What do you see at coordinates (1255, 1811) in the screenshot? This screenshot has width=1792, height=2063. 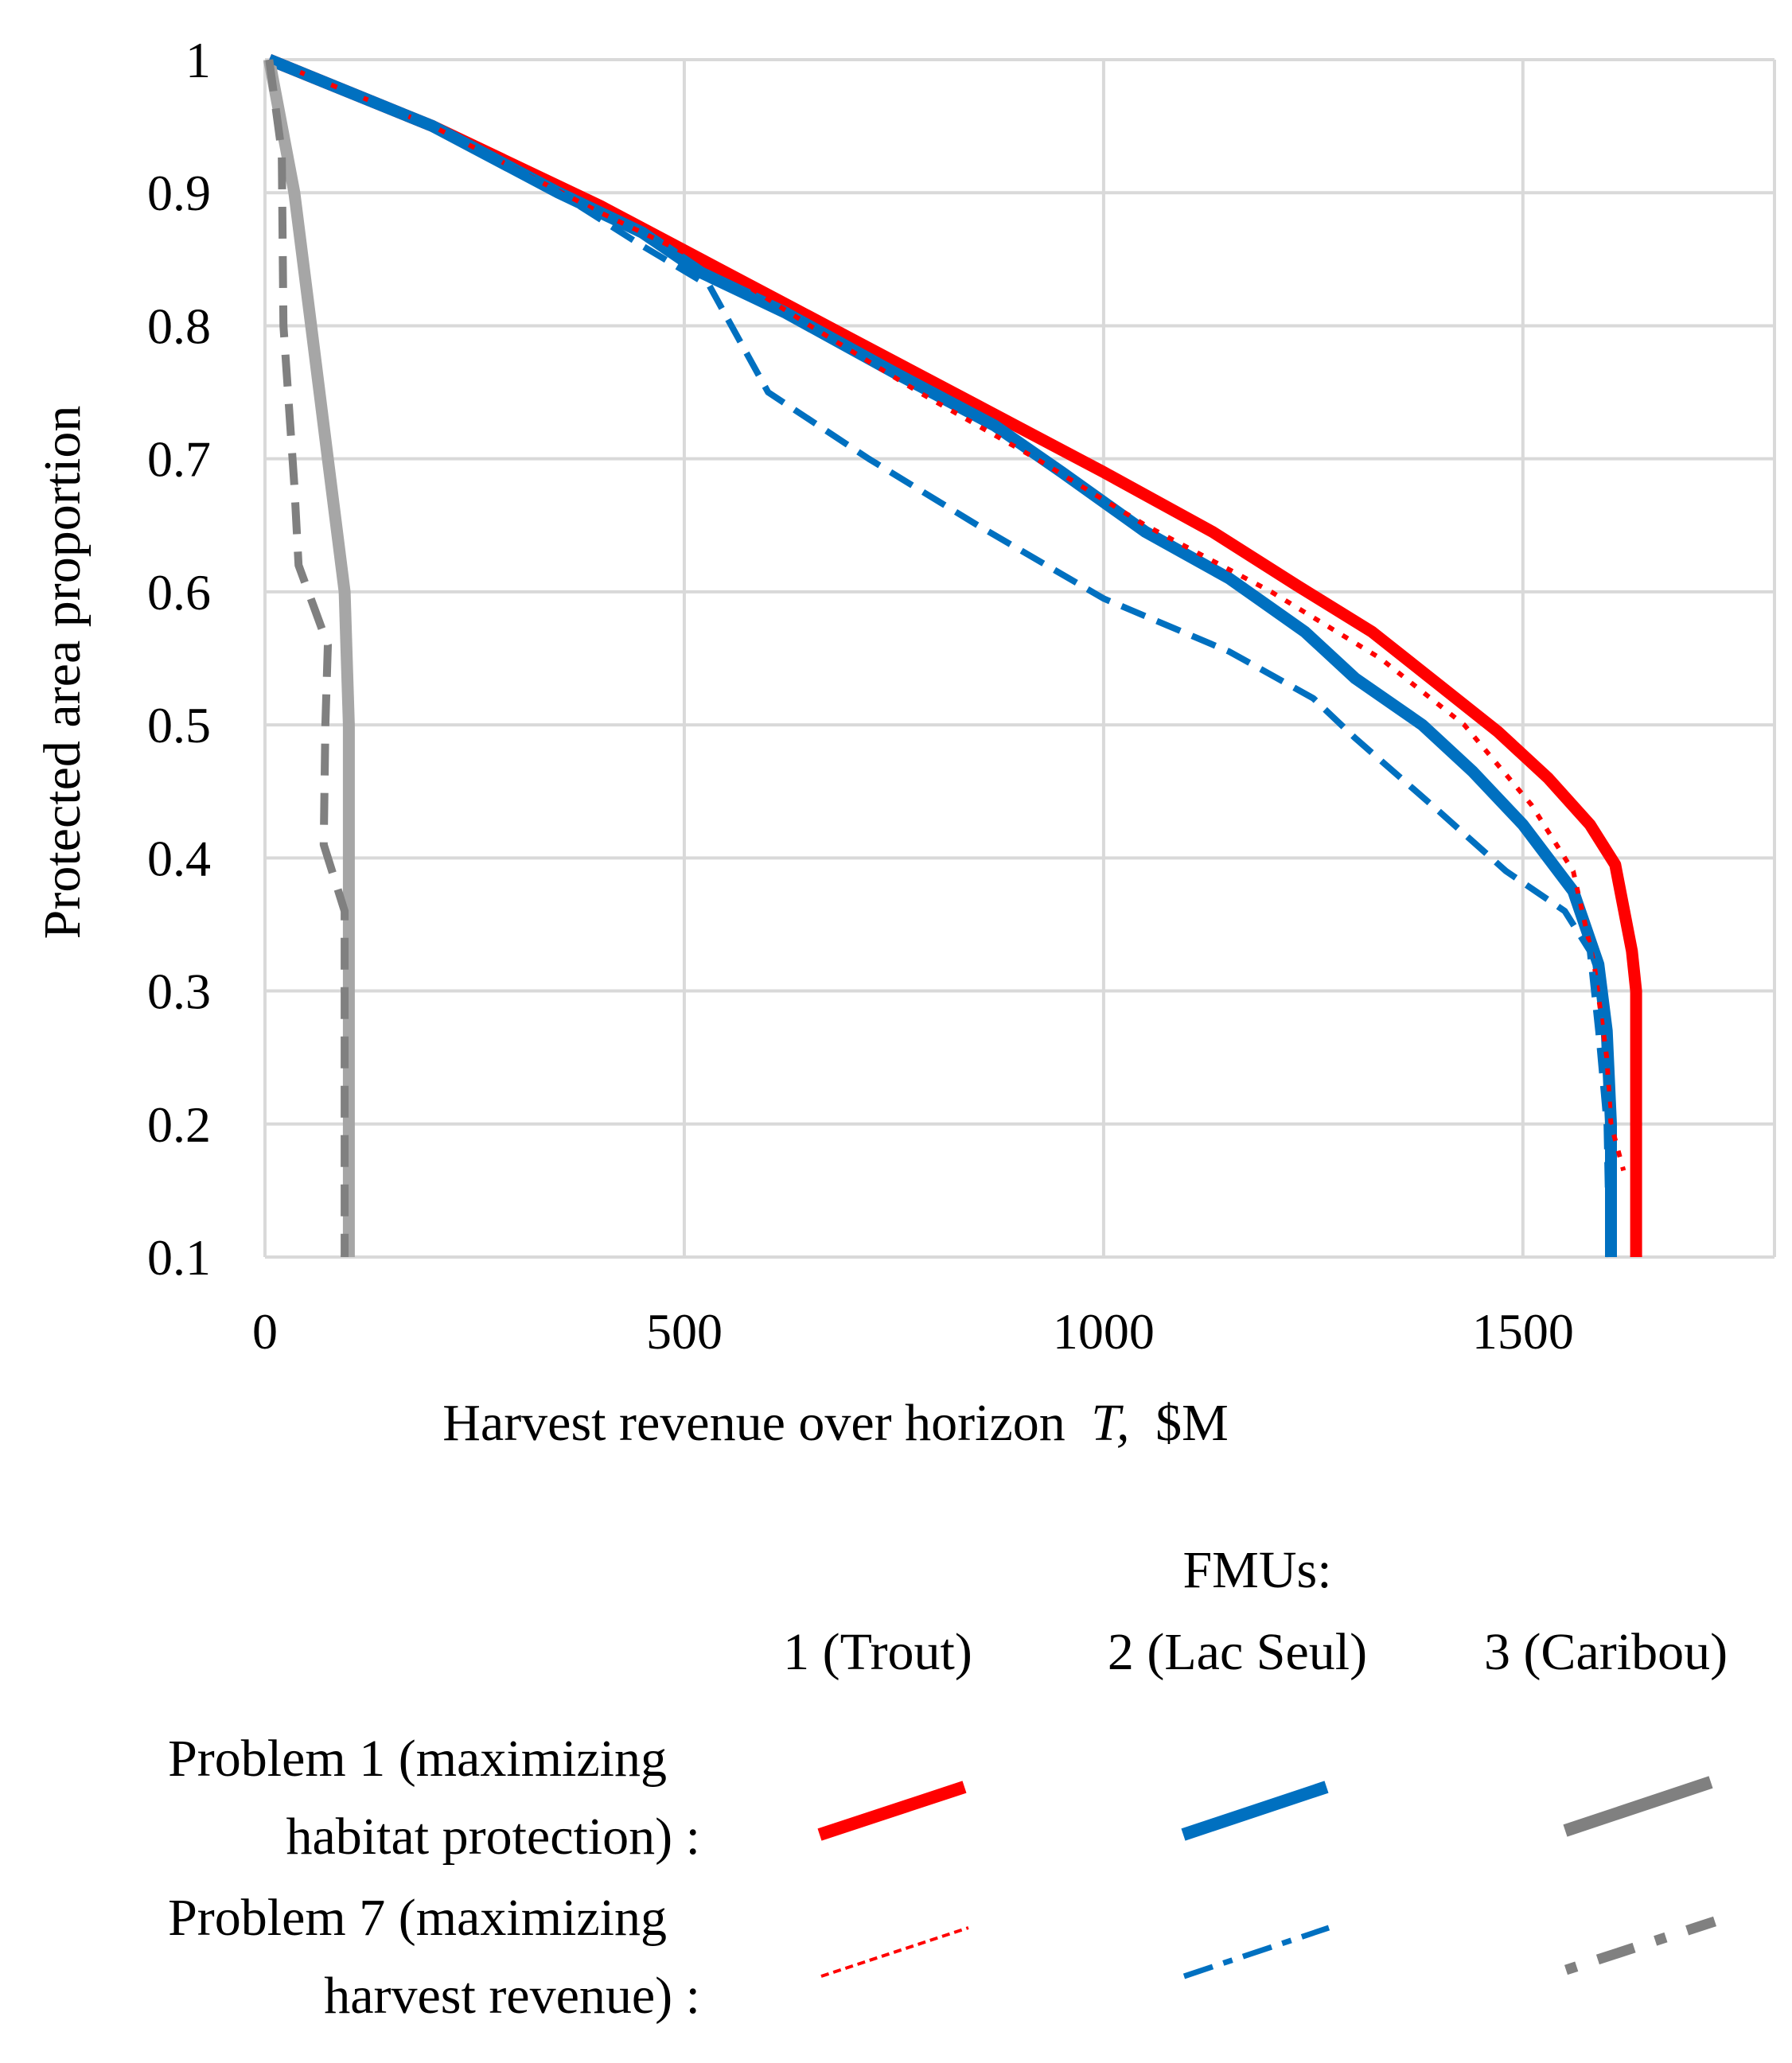 I see `legend-swatch-p1-lac-seul` at bounding box center [1255, 1811].